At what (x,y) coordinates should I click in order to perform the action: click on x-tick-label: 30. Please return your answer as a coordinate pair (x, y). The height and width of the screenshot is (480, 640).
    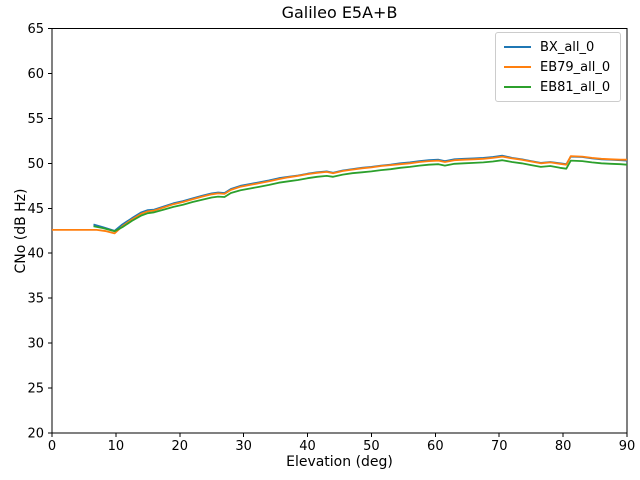
    Looking at the image, I should click on (243, 446).